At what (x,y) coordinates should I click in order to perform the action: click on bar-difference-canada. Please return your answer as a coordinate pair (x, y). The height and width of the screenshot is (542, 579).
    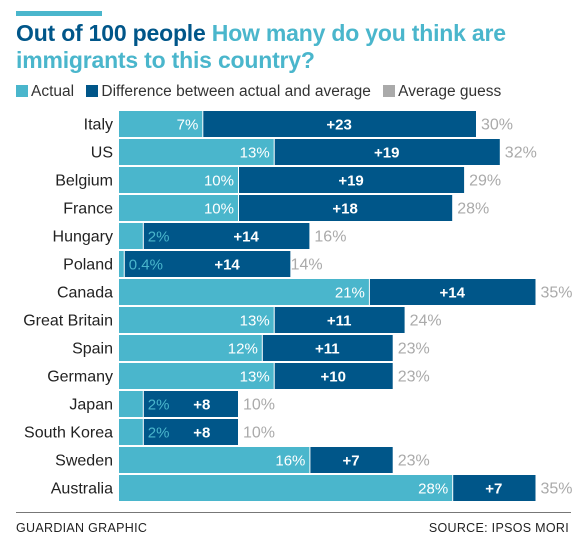
    Looking at the image, I should click on (452, 292).